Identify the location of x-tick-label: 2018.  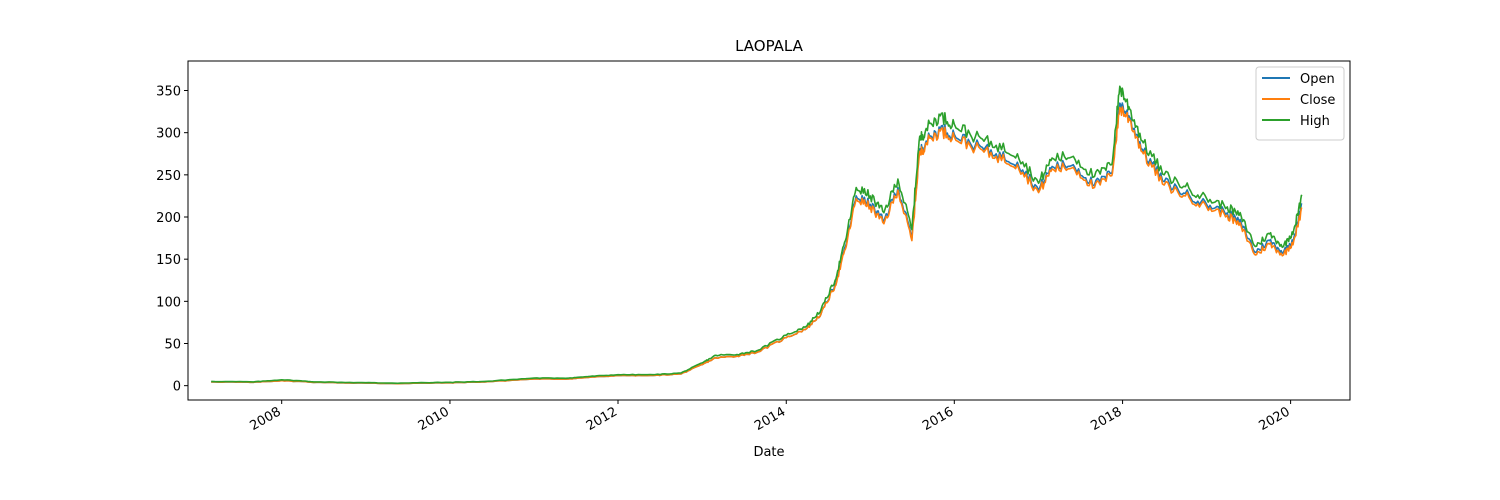
(1106, 419).